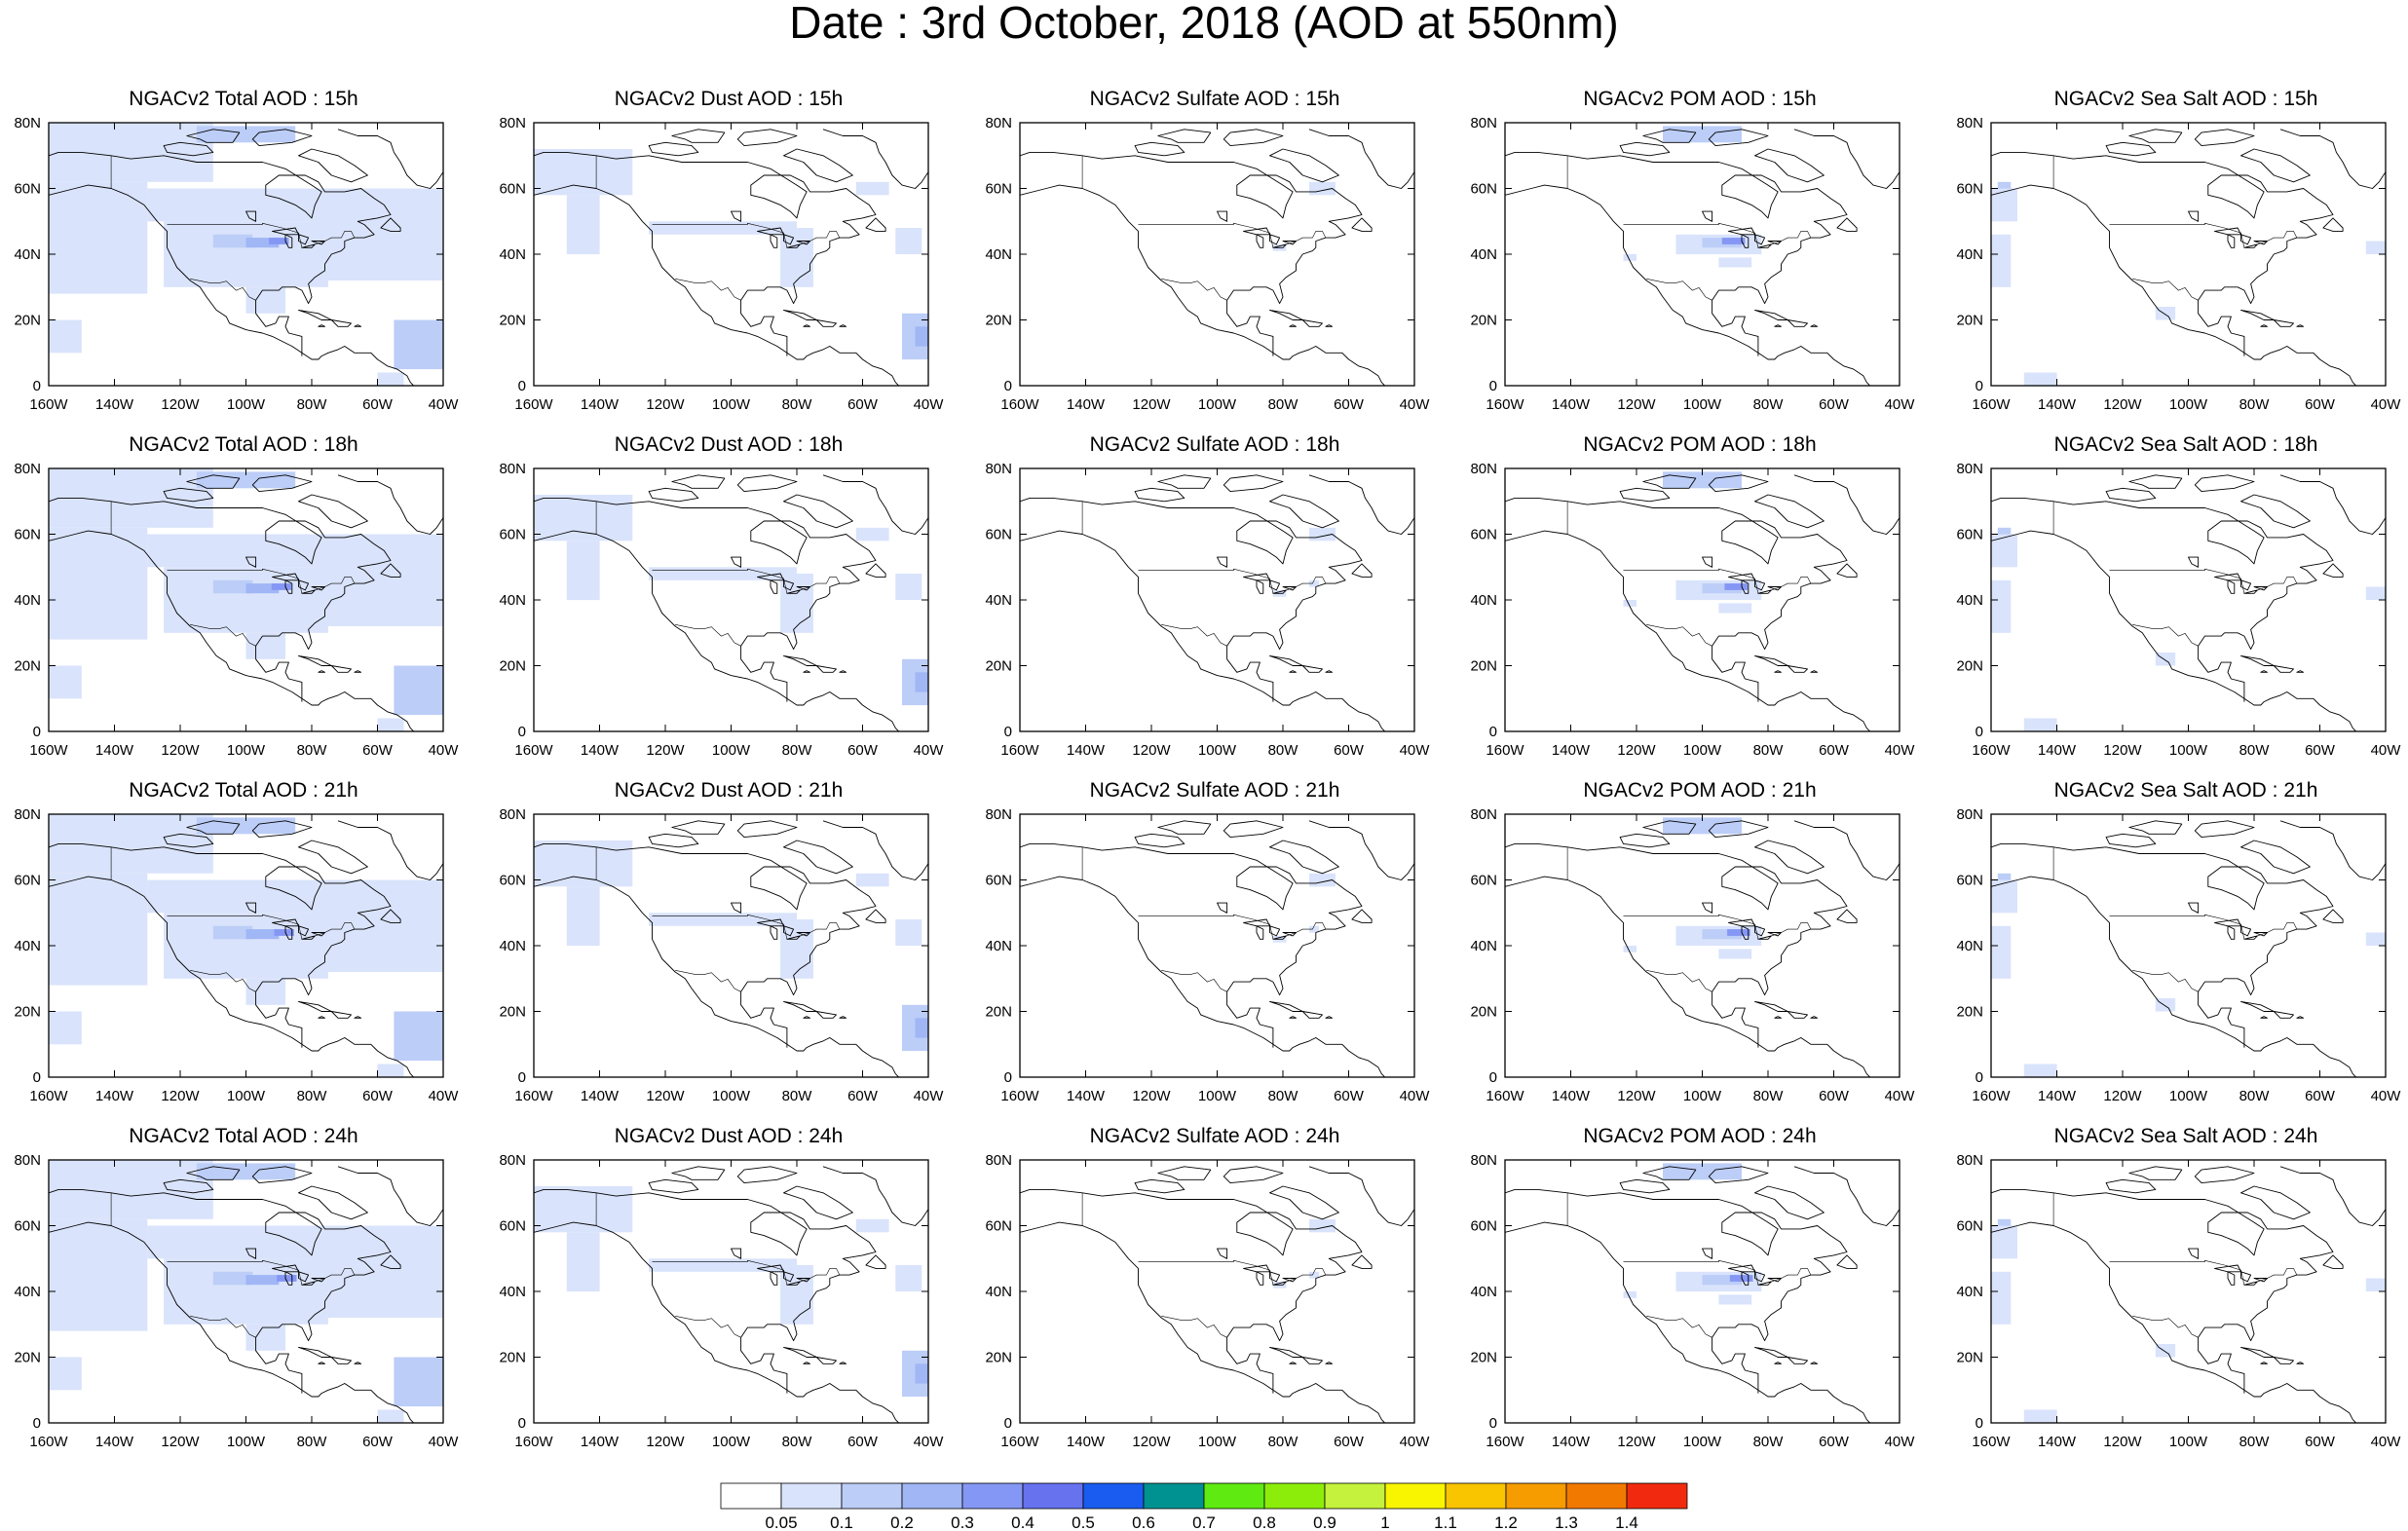 This screenshot has width=2408, height=1531. Describe the element at coordinates (2040, 379) in the screenshot. I see `aod-region-equatorial-pacific` at that location.